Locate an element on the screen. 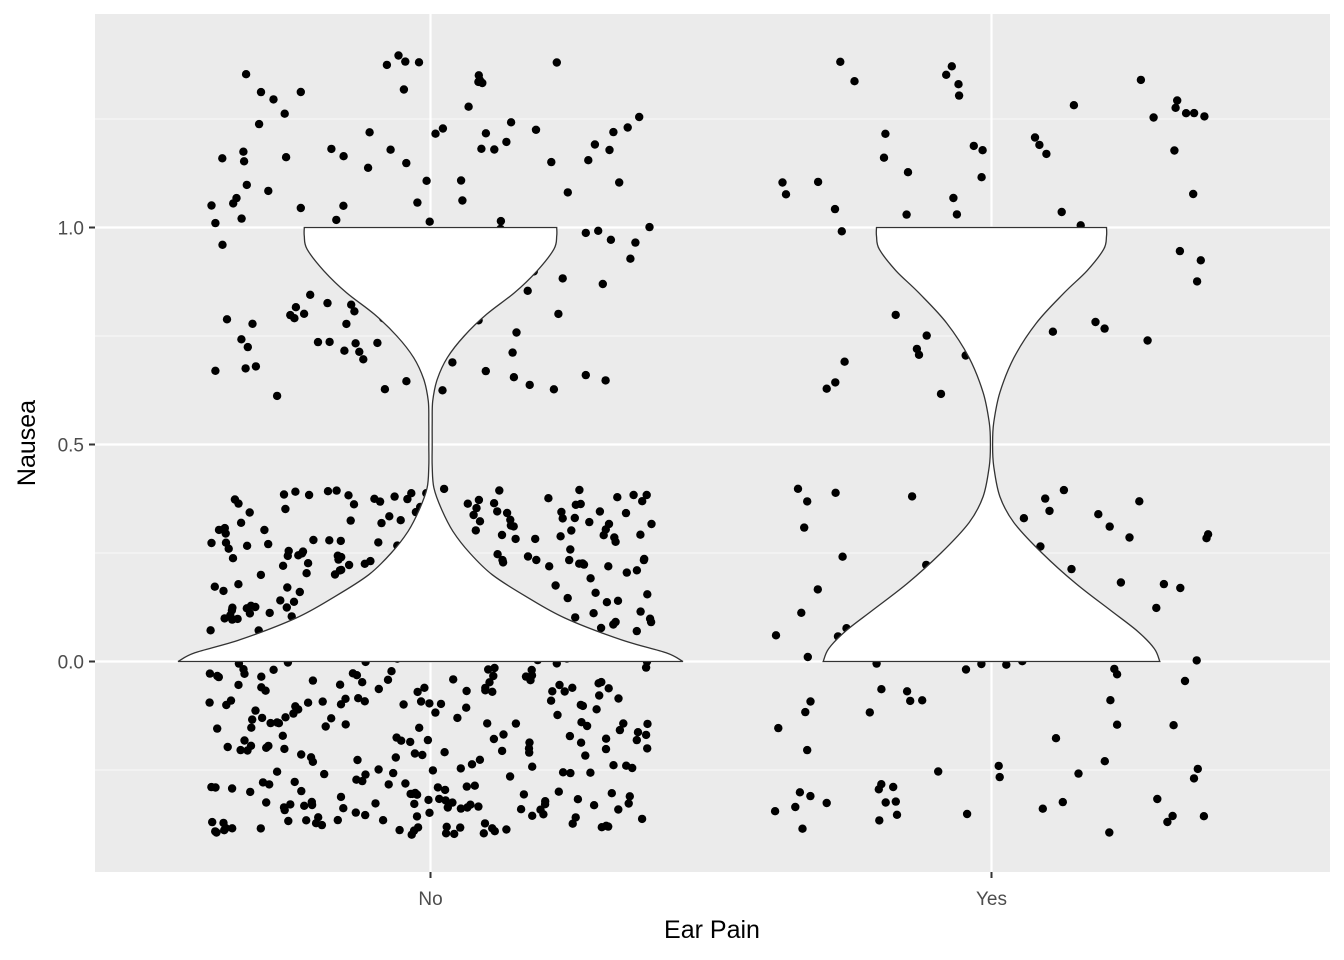 This screenshot has width=1344, height=960. y-tick-label: 1.0 is located at coordinates (71, 229).